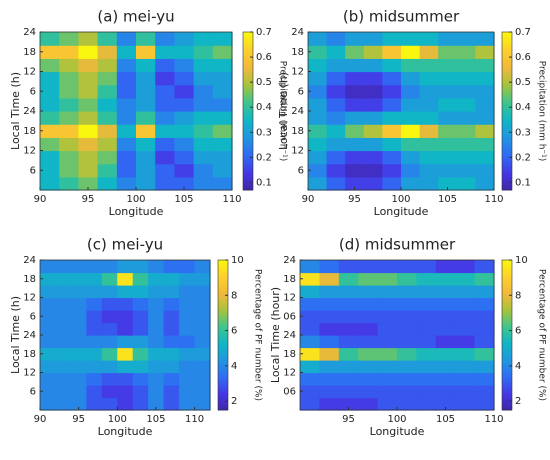  Describe the element at coordinates (15, 335) in the screenshot. I see `y-axis-label: Local Time (h)` at that location.